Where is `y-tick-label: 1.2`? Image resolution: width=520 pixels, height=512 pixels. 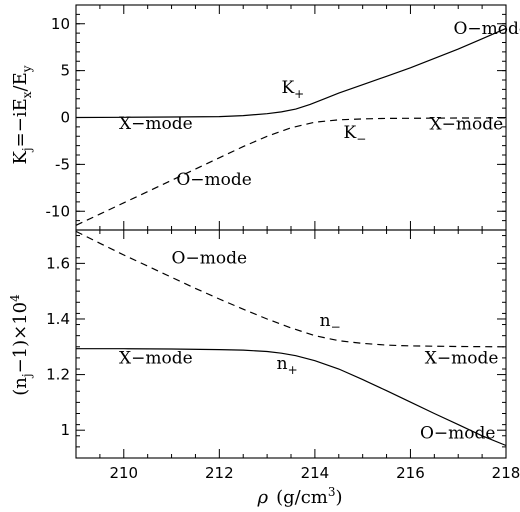 y-tick-label: 1.2 is located at coordinates (58, 375).